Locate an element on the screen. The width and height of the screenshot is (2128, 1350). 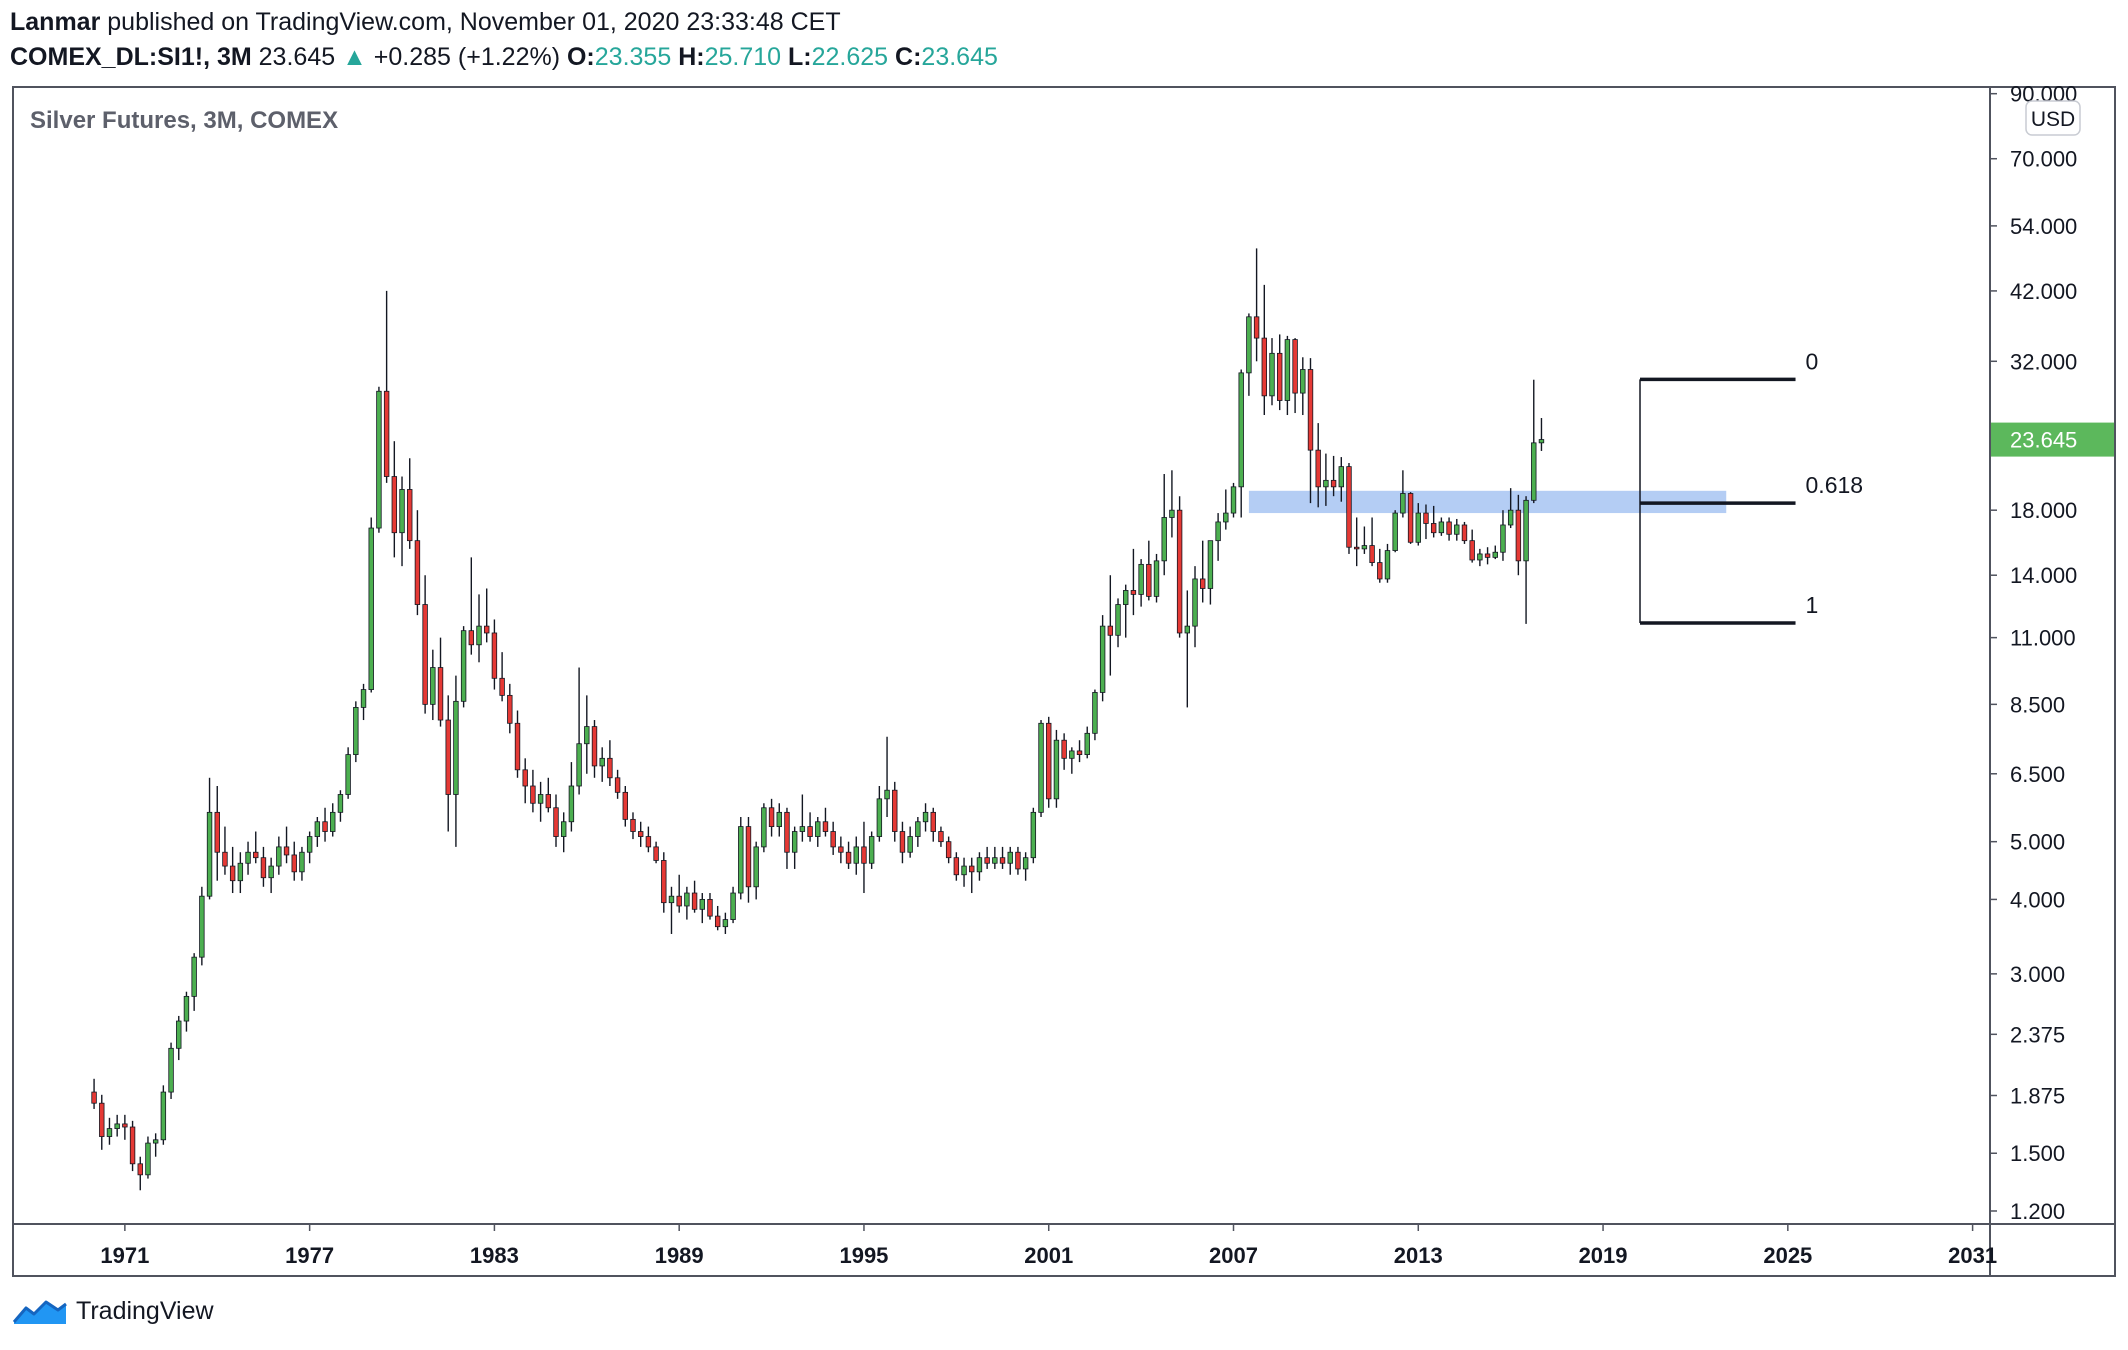
last-price: 23.645 is located at coordinates (297, 57).